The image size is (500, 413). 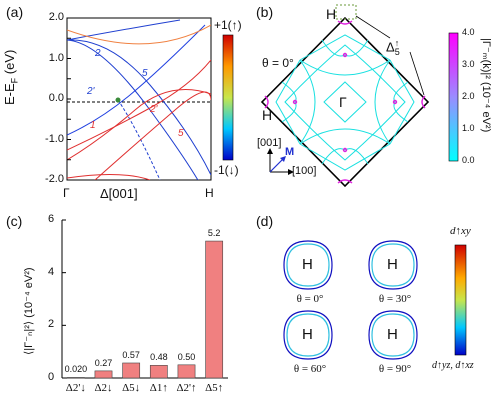 I want to click on band-1-majority, so click(x=139, y=125).